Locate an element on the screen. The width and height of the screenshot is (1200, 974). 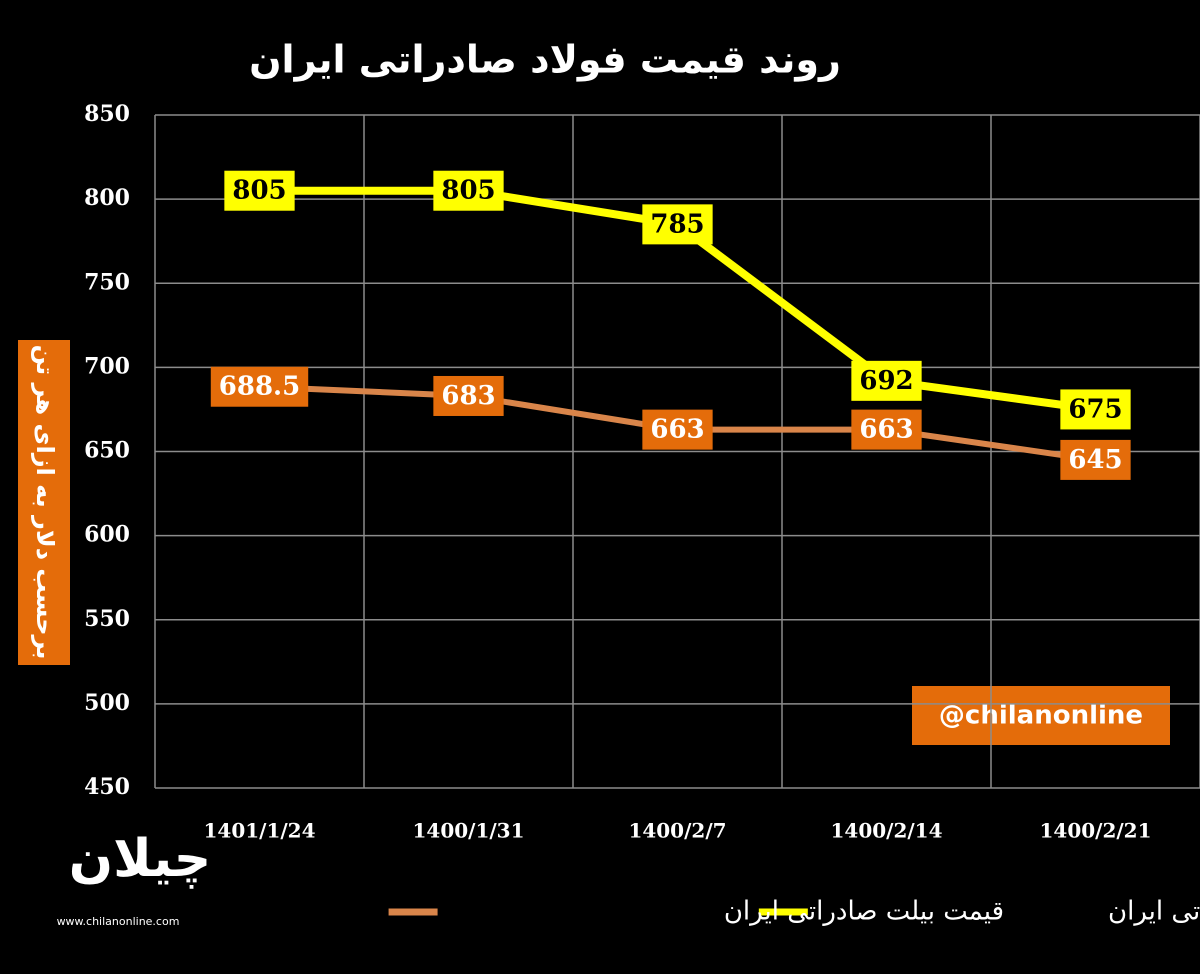
y-axis-label: برحسب دلار به ازای هر تن is located at coordinates (45, 502).